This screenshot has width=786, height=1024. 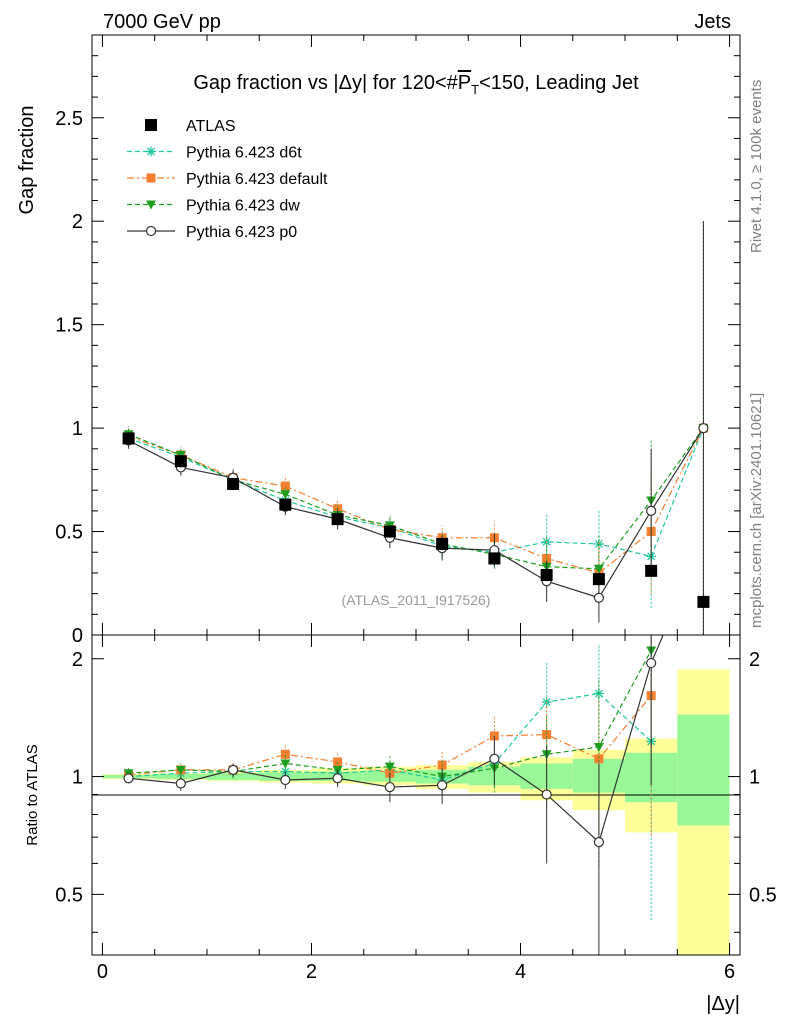 What do you see at coordinates (390, 736) in the screenshot?
I see `ratio-line-d6t` at bounding box center [390, 736].